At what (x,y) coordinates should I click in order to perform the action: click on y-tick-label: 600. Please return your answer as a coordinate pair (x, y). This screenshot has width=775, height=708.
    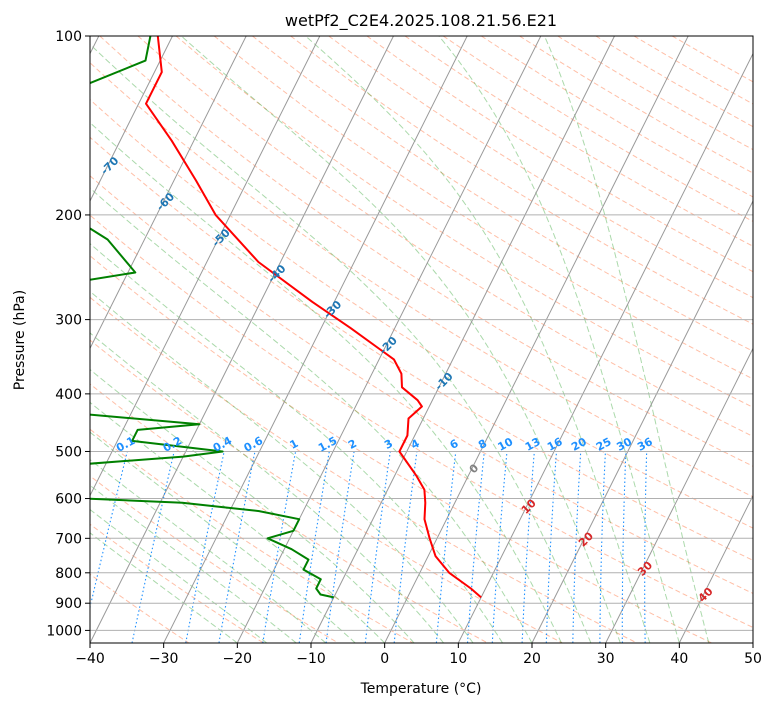
    Looking at the image, I should click on (68, 500).